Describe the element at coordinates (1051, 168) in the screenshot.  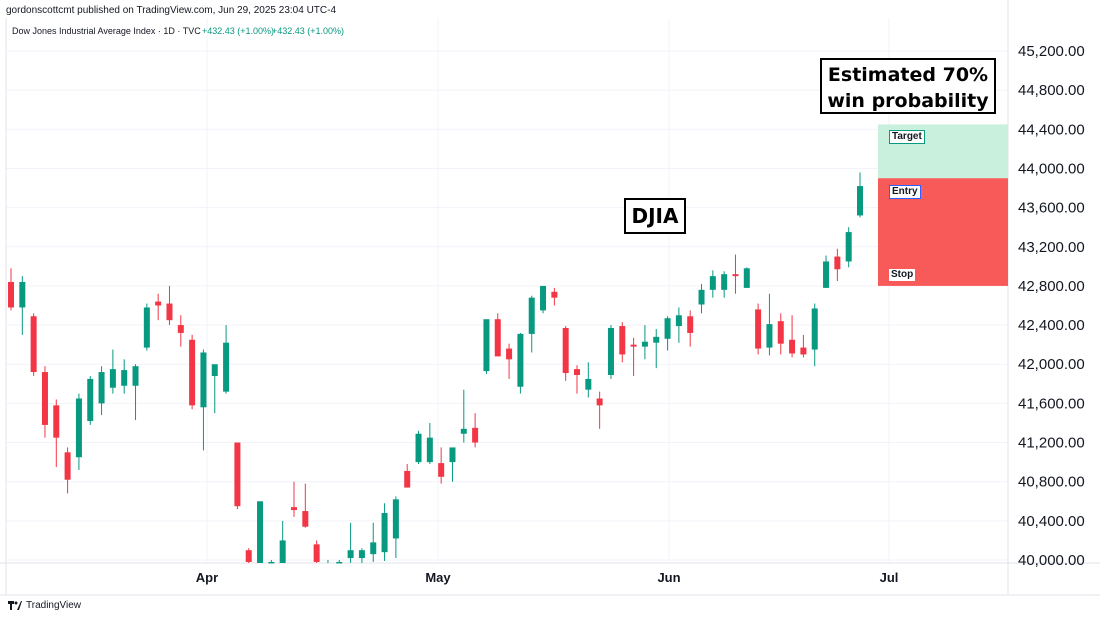
I see `y-tick-label: 44,000.00` at that location.